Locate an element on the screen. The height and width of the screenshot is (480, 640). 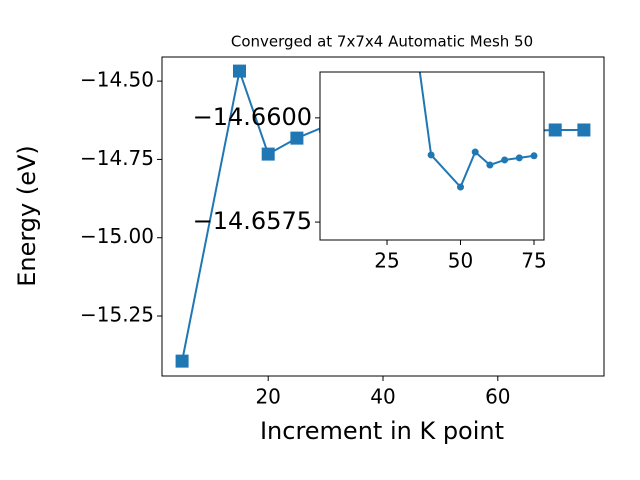
y-tick-label: −15.25 is located at coordinates (117, 315).